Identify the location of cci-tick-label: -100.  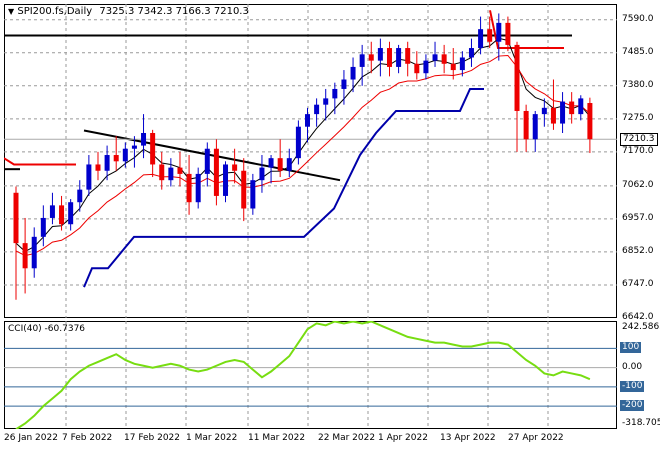
(632, 386).